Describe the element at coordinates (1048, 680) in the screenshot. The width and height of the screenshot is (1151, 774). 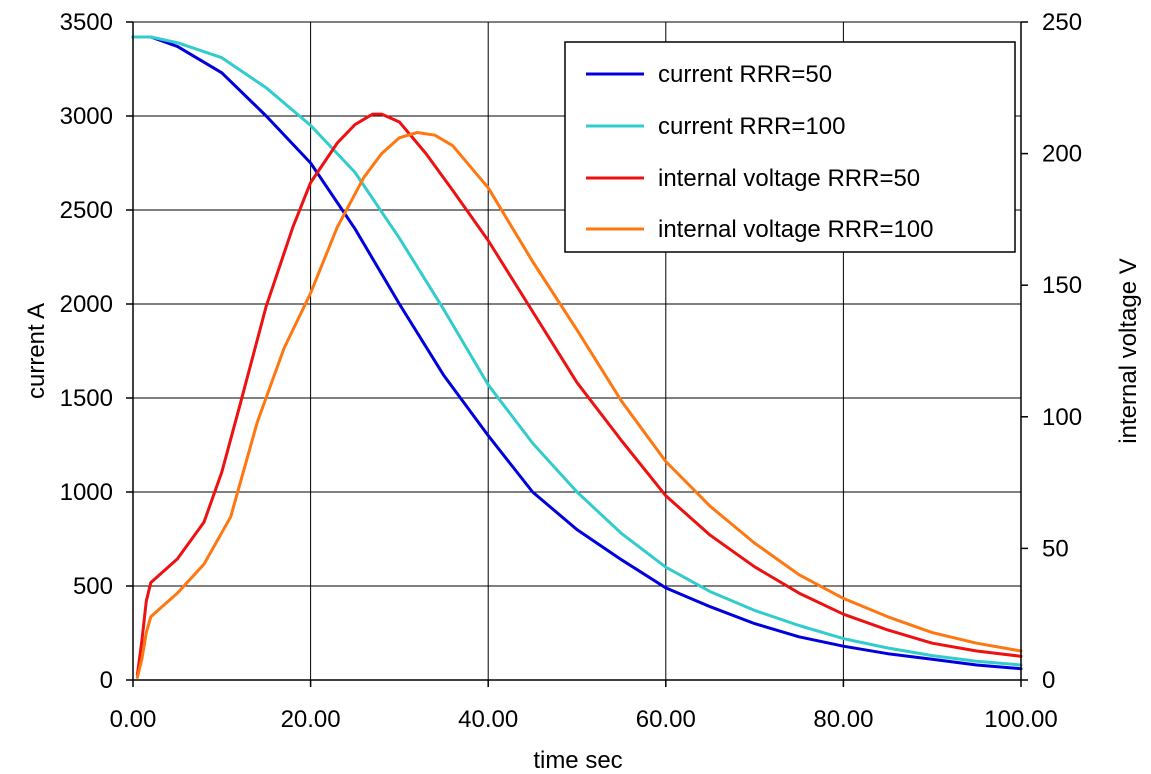
I see `y2-tick-label-0: 0` at that location.